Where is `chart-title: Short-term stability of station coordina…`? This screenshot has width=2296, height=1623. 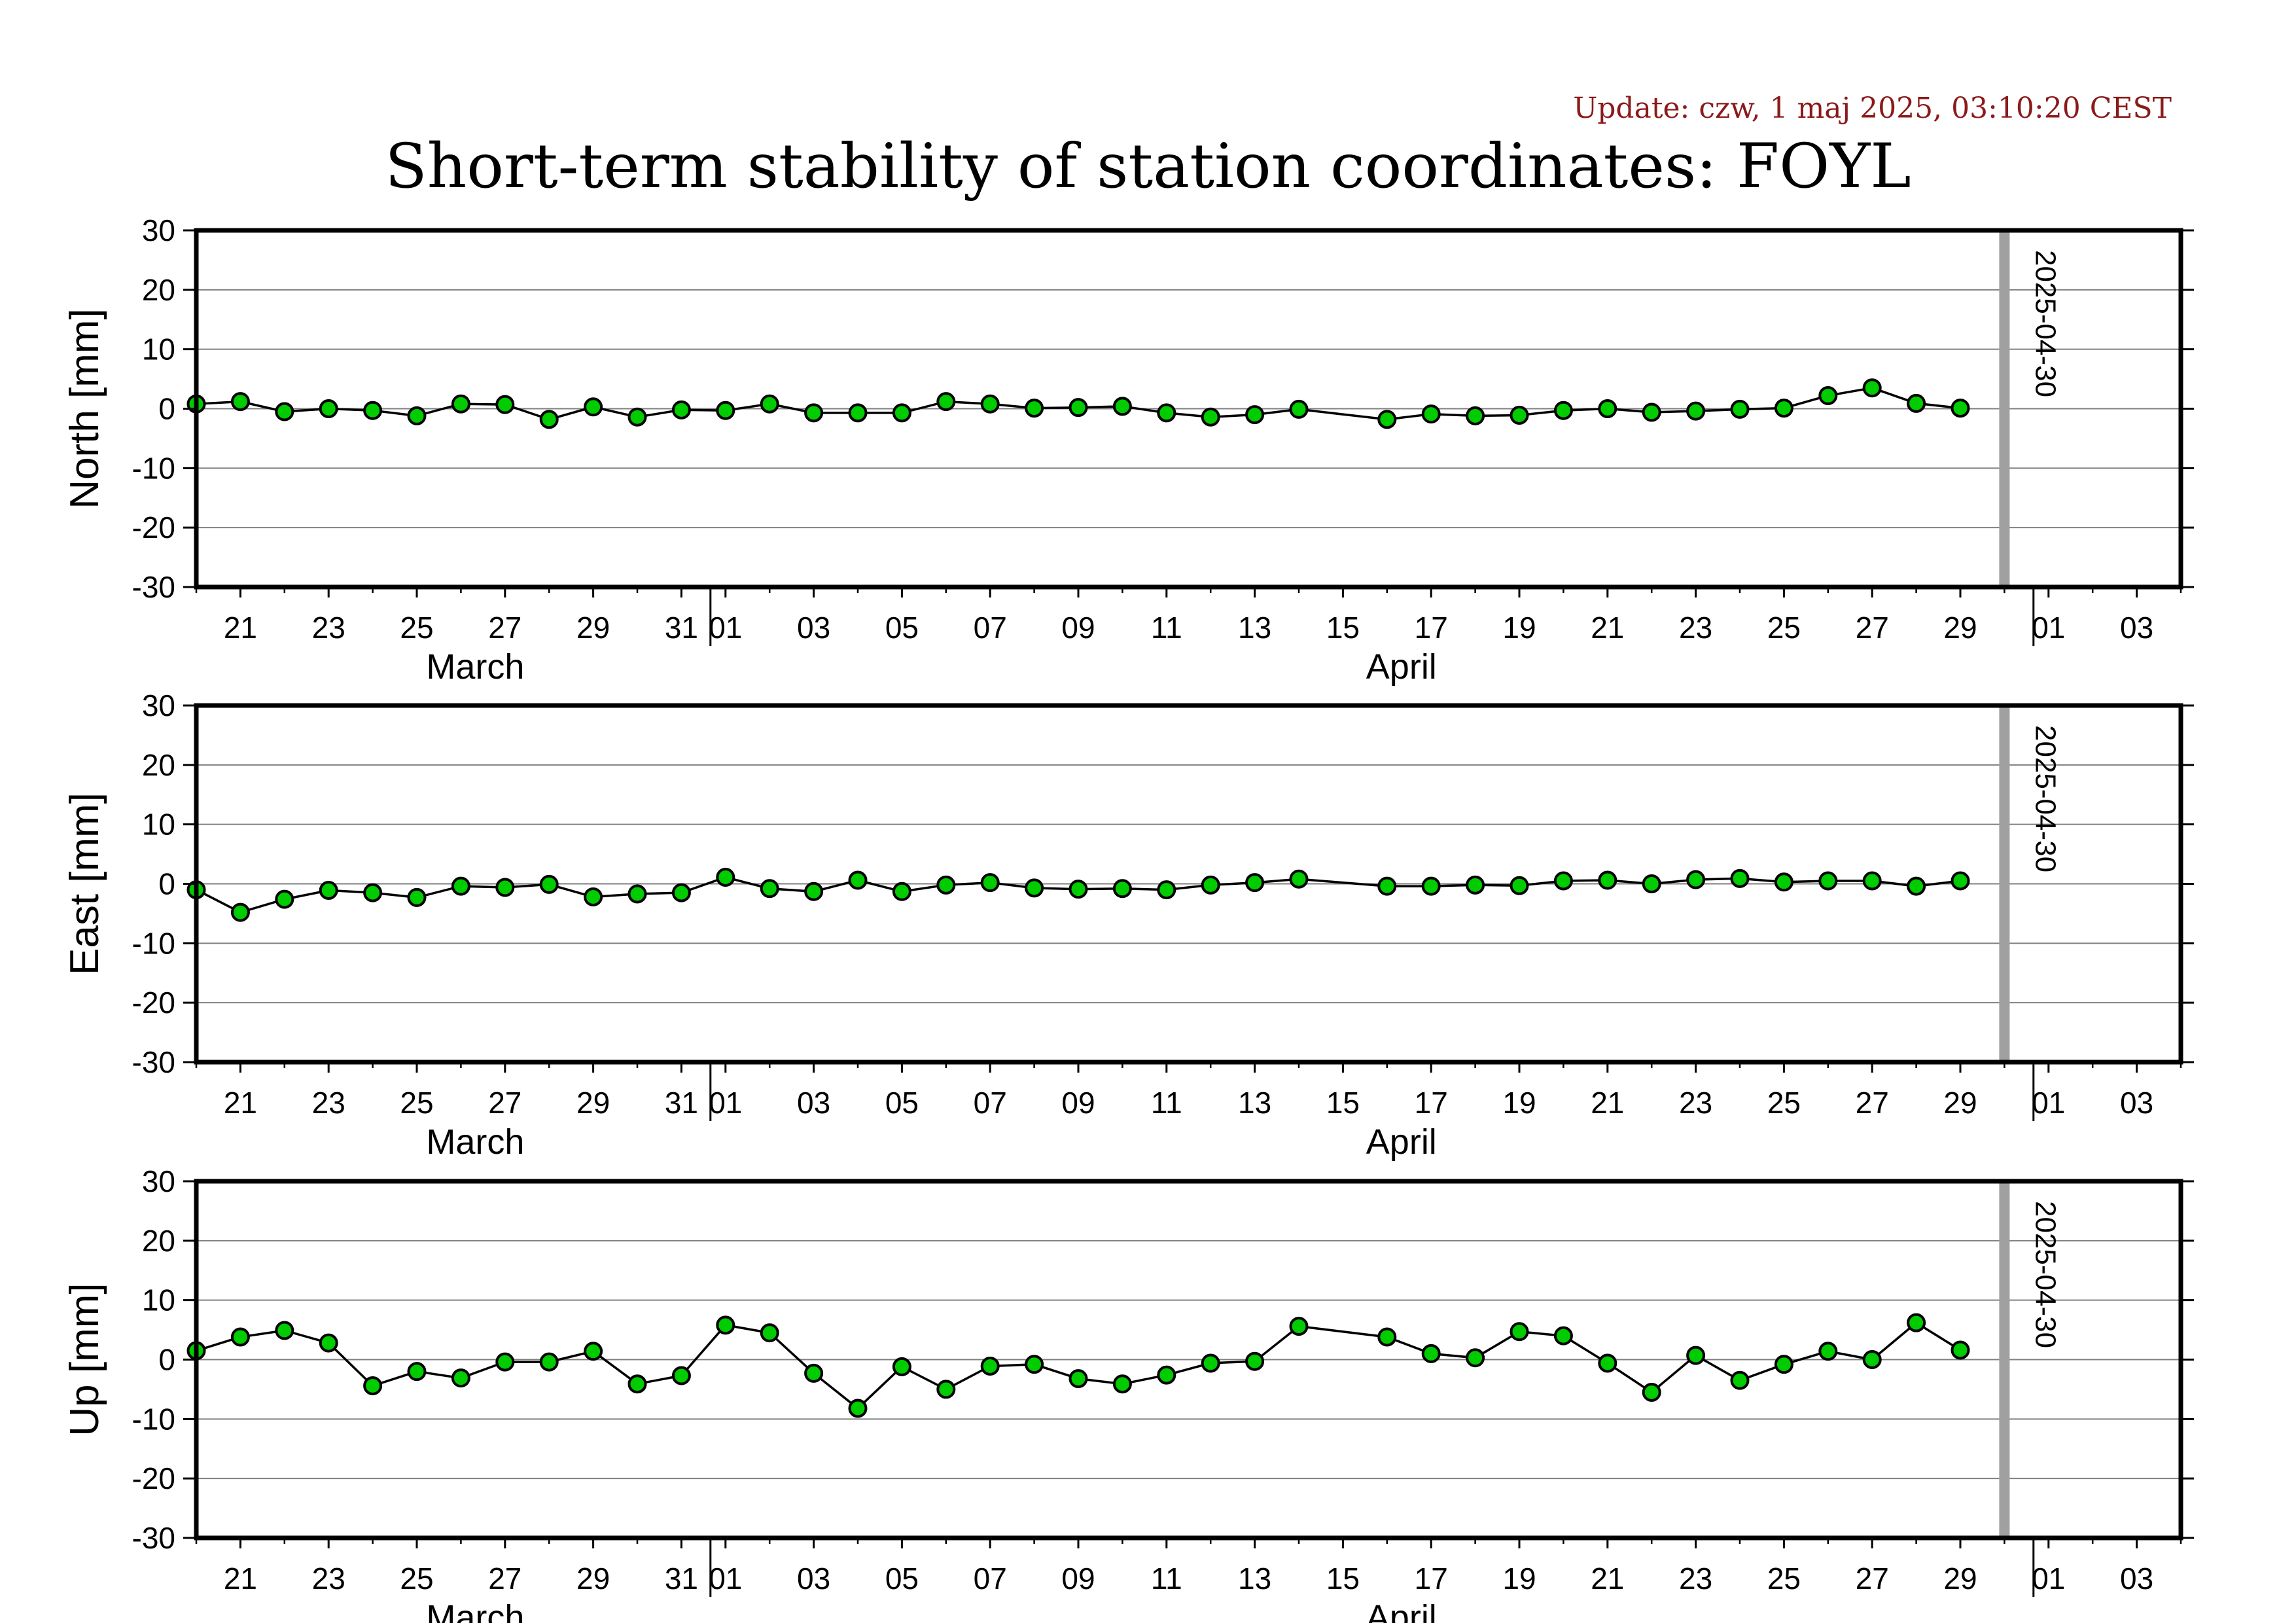
chart-title: Short-term stability of station coordina… is located at coordinates (1148, 166).